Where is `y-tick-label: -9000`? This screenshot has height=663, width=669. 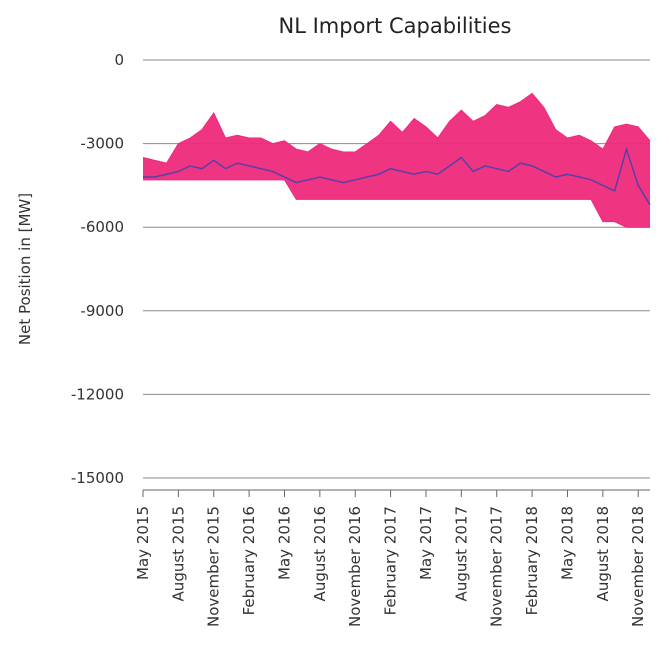 y-tick-label: -9000 is located at coordinates (102, 311).